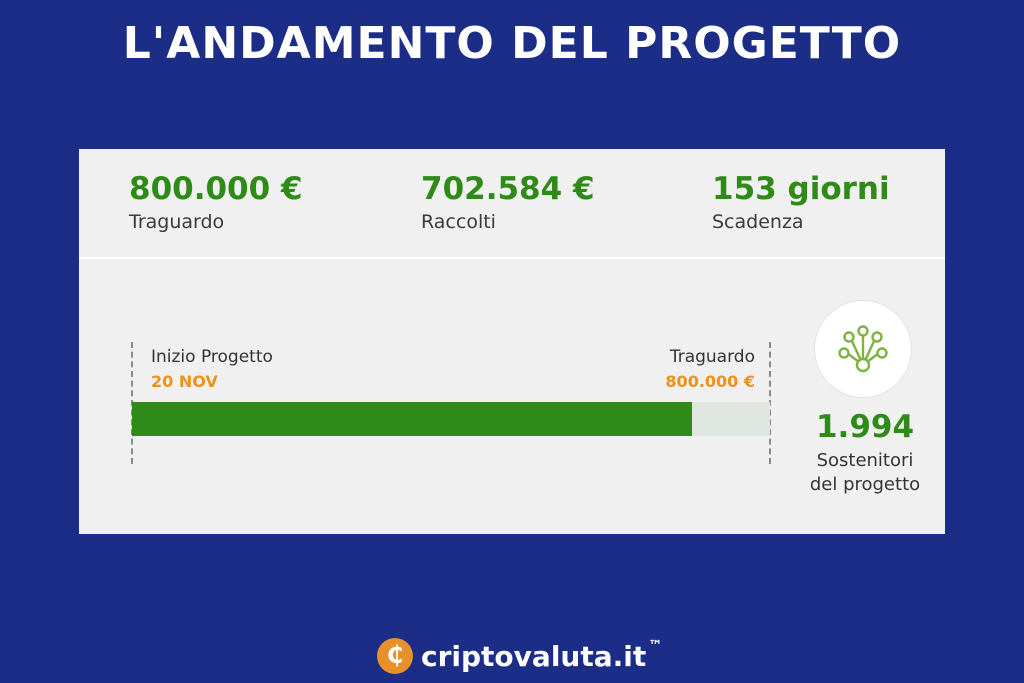 This screenshot has height=683, width=1024. Describe the element at coordinates (865, 484) in the screenshot. I see `backers-label-line2: del progetto` at that location.